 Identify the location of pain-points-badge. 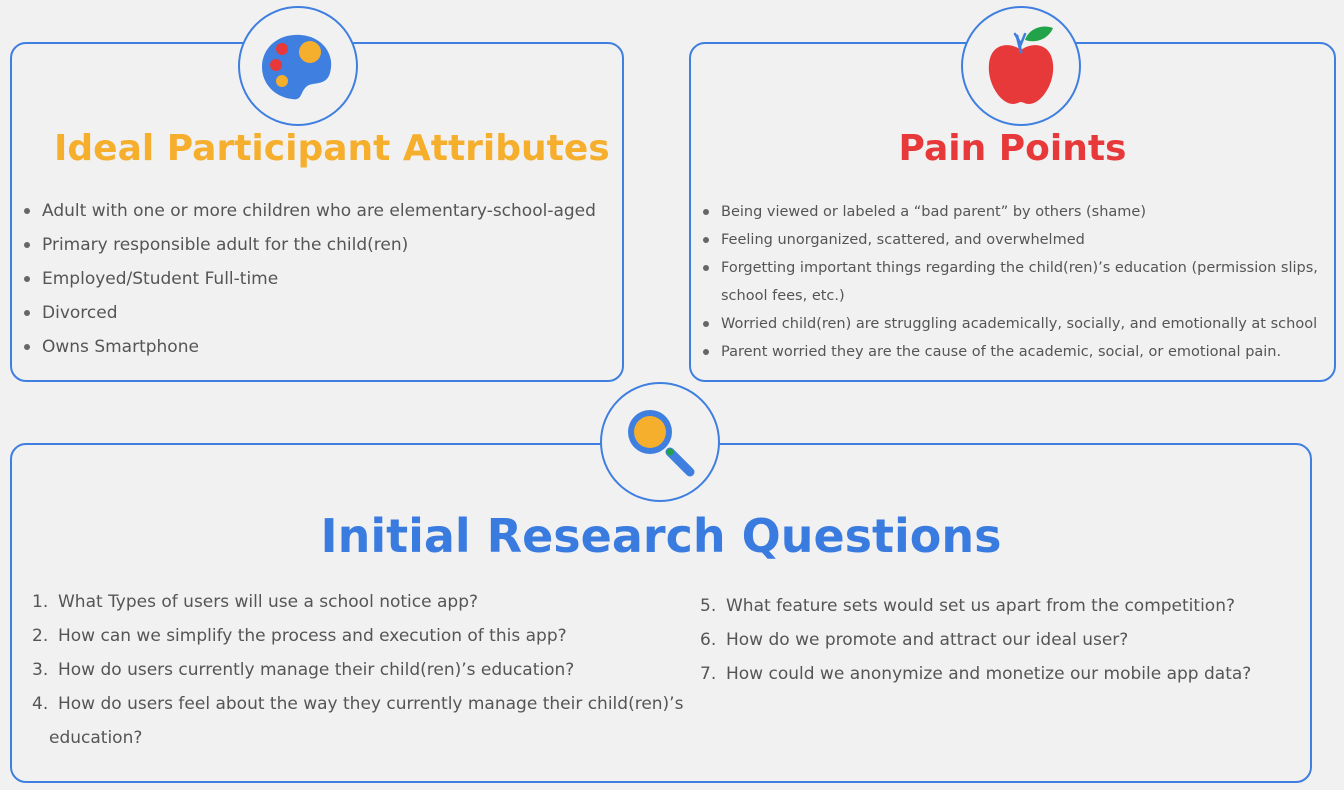
(1021, 66).